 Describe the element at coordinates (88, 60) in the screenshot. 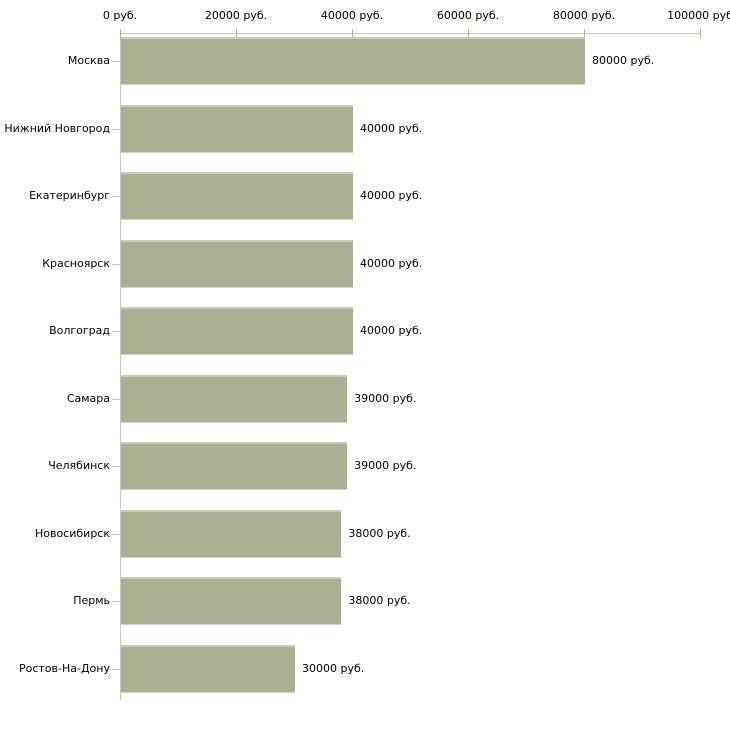

I see `category-label: Москва` at that location.